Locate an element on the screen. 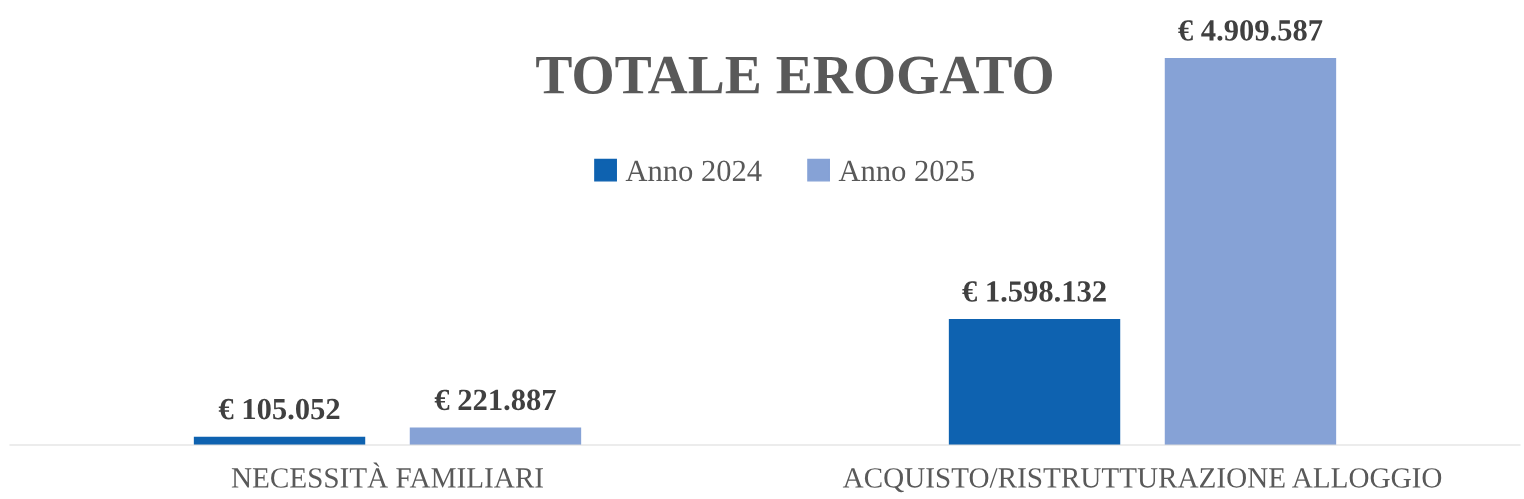 The image size is (1524, 499). data-label: € 105.052 is located at coordinates (279, 409).